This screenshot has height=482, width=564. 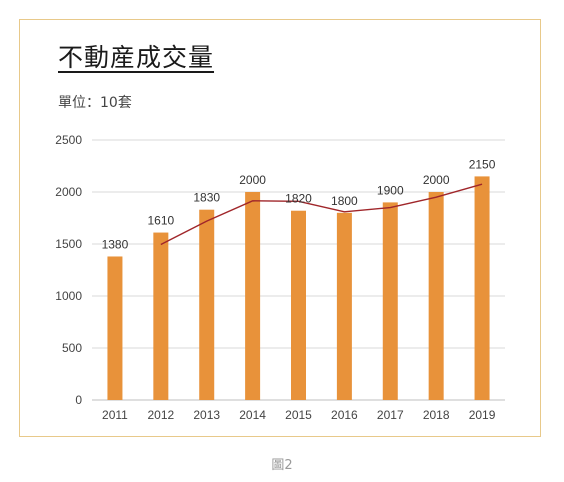 What do you see at coordinates (160, 221) in the screenshot?
I see `data-label: 1610` at bounding box center [160, 221].